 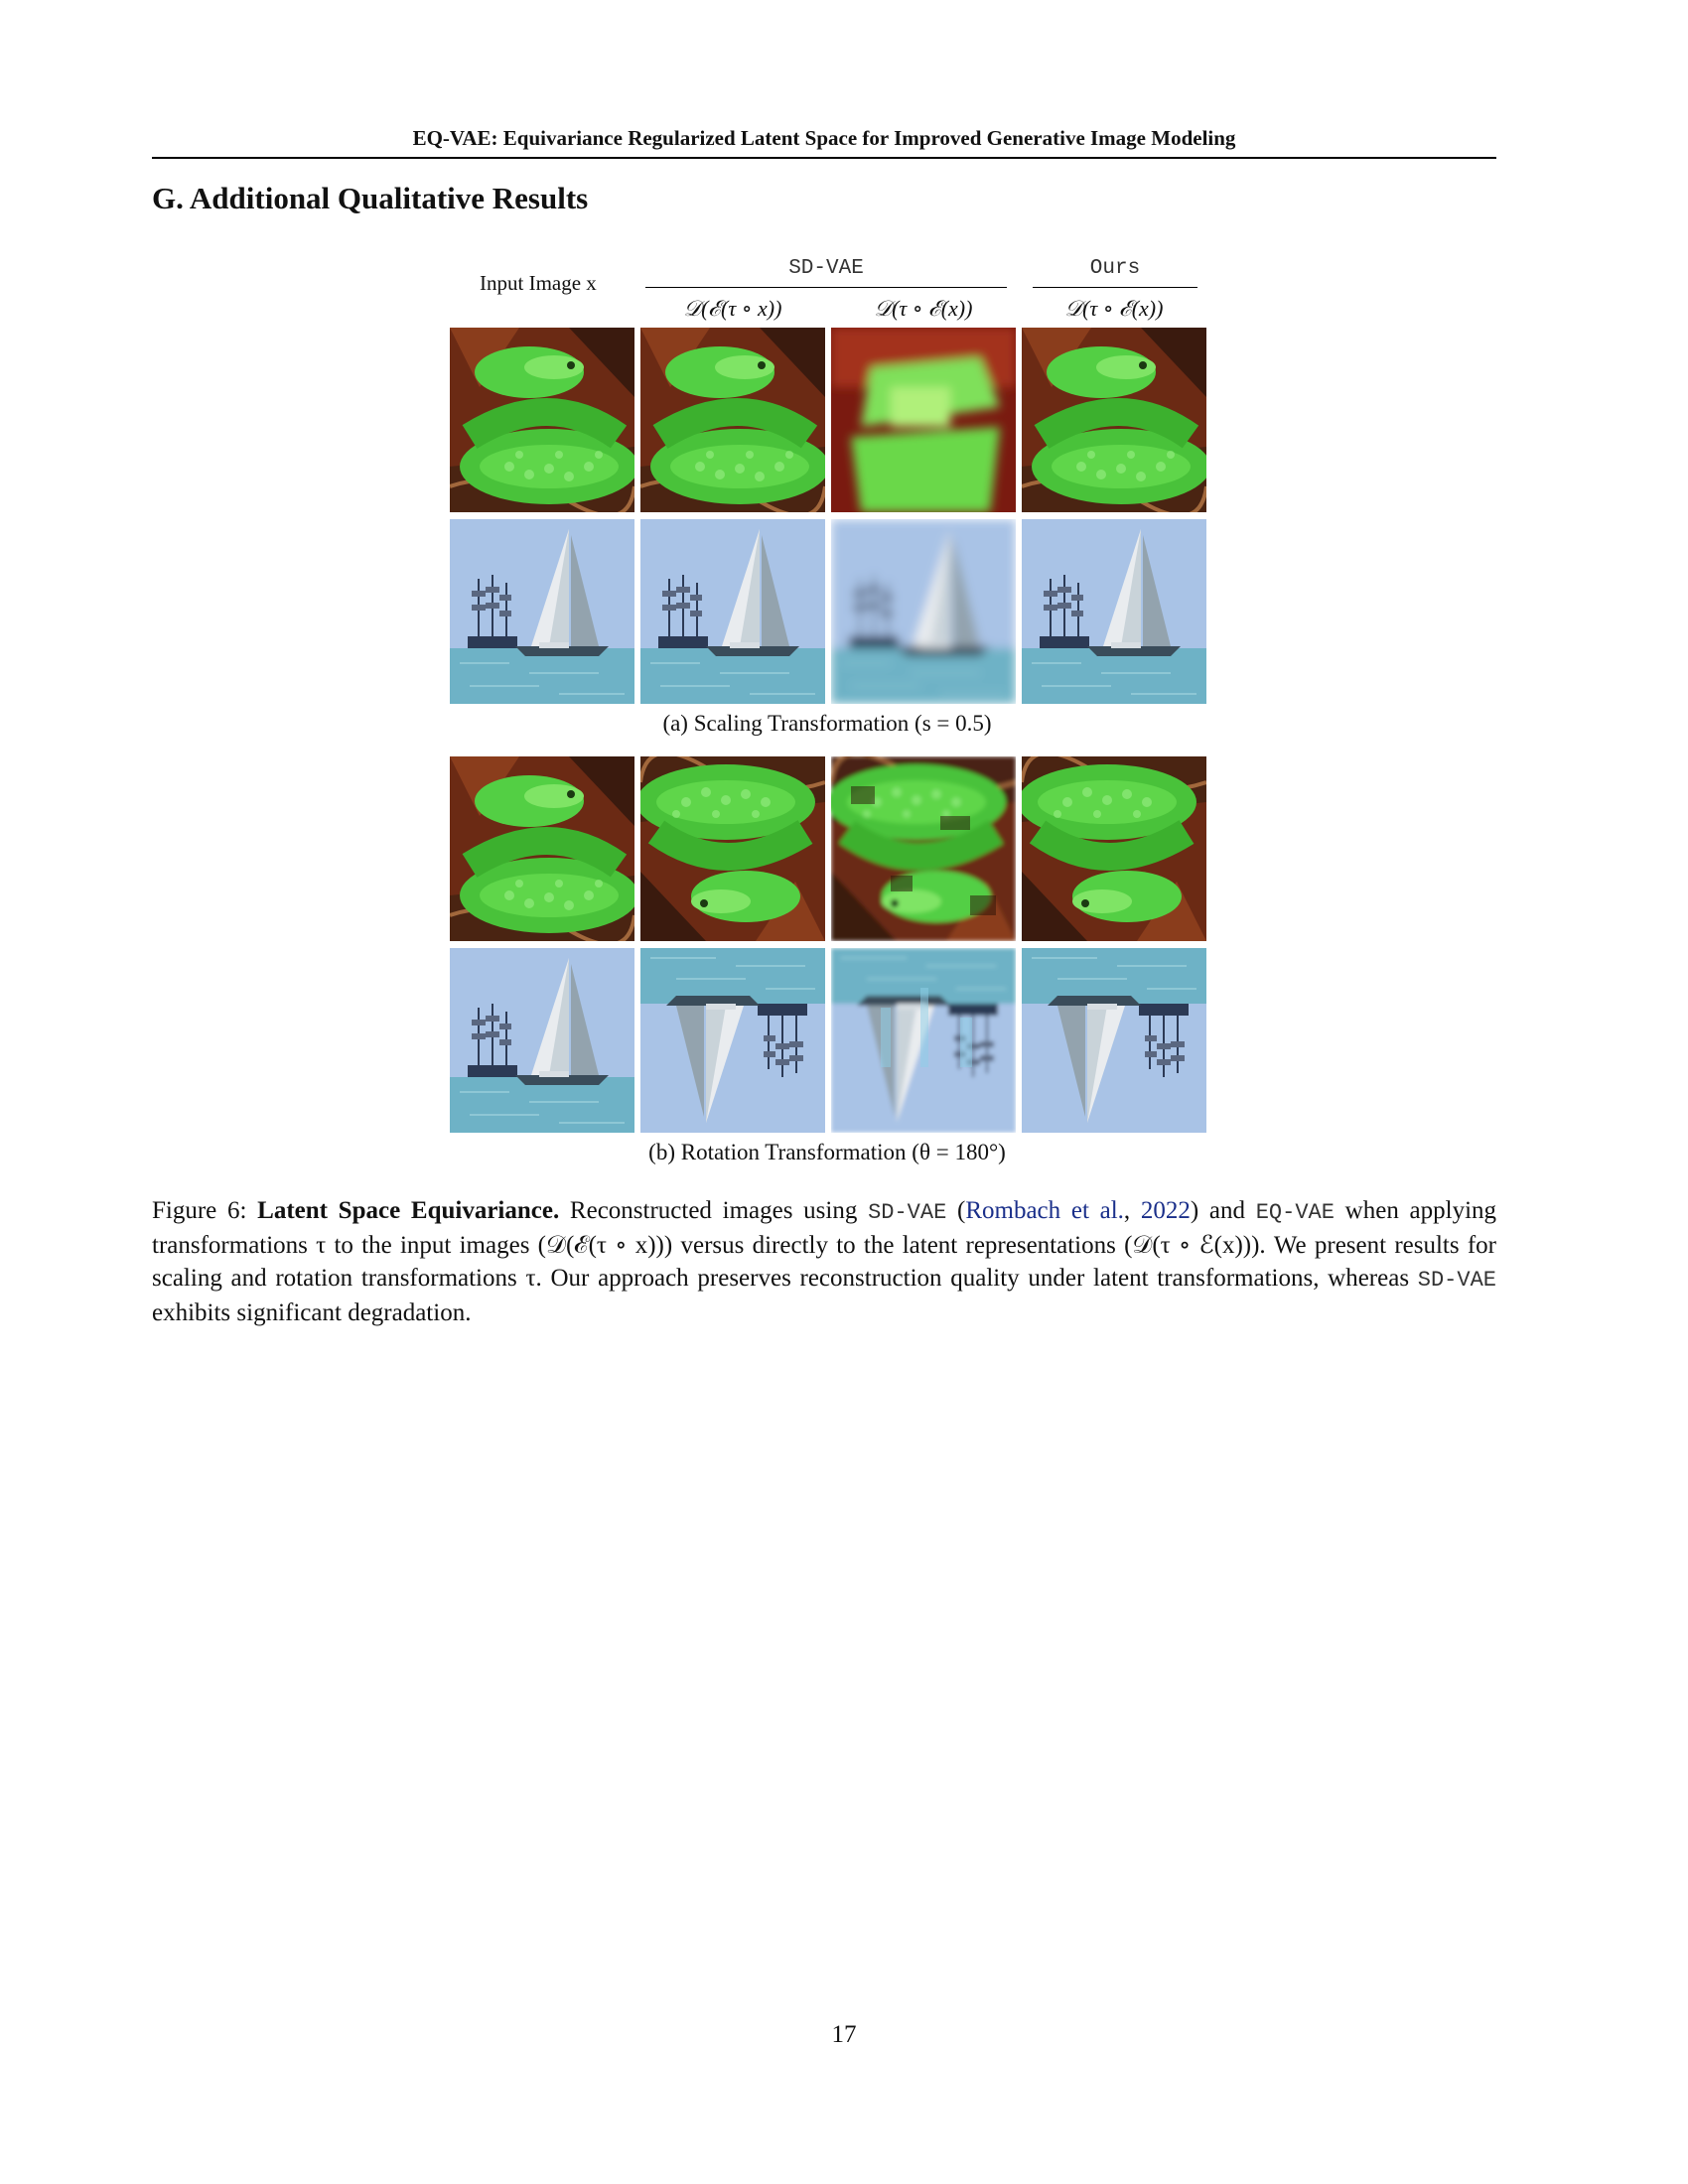 What do you see at coordinates (827, 1152) in the screenshot?
I see `subcaption-rotation: (b) Rotation Transformation (θ = 180°)` at bounding box center [827, 1152].